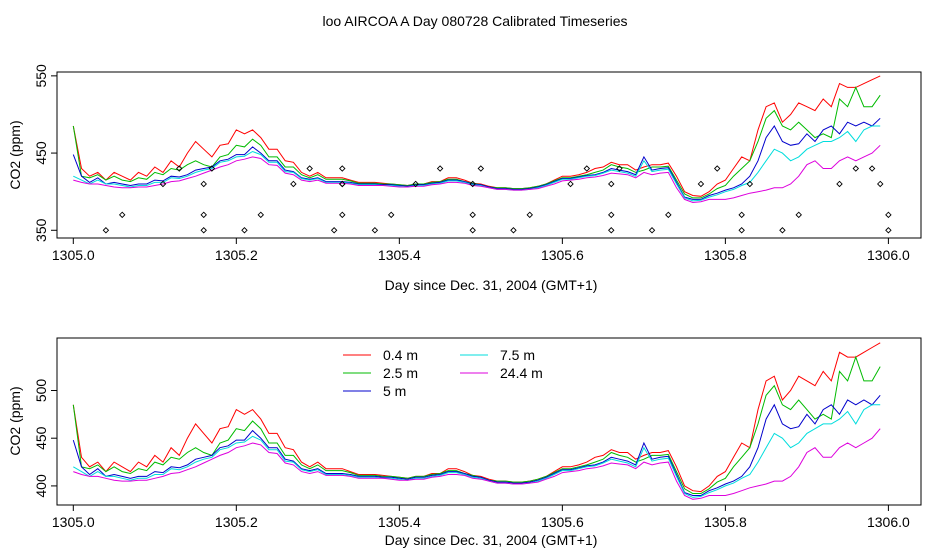 This screenshot has width=950, height=550. Describe the element at coordinates (399, 522) in the screenshot. I see `bottom-x-tick-label-2: 1305.4` at that location.